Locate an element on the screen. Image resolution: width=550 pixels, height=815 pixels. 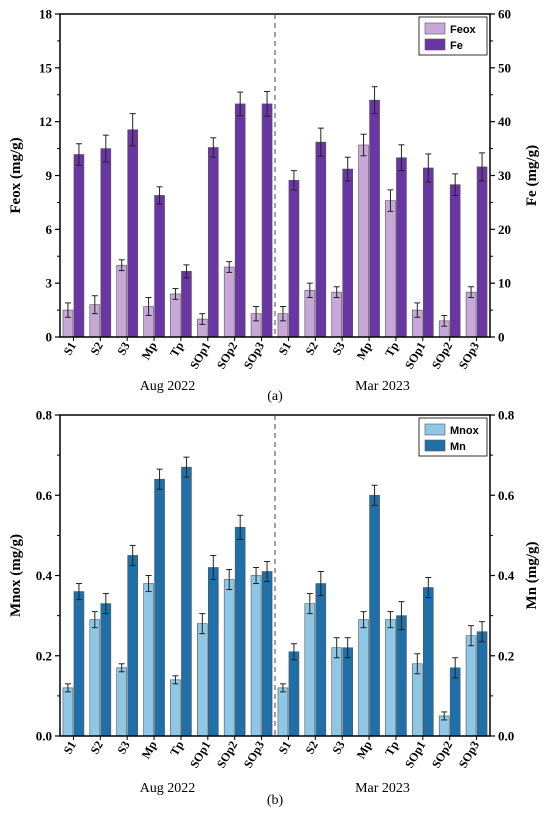
left-tick-label: 0.4 is located at coordinates (44, 575).